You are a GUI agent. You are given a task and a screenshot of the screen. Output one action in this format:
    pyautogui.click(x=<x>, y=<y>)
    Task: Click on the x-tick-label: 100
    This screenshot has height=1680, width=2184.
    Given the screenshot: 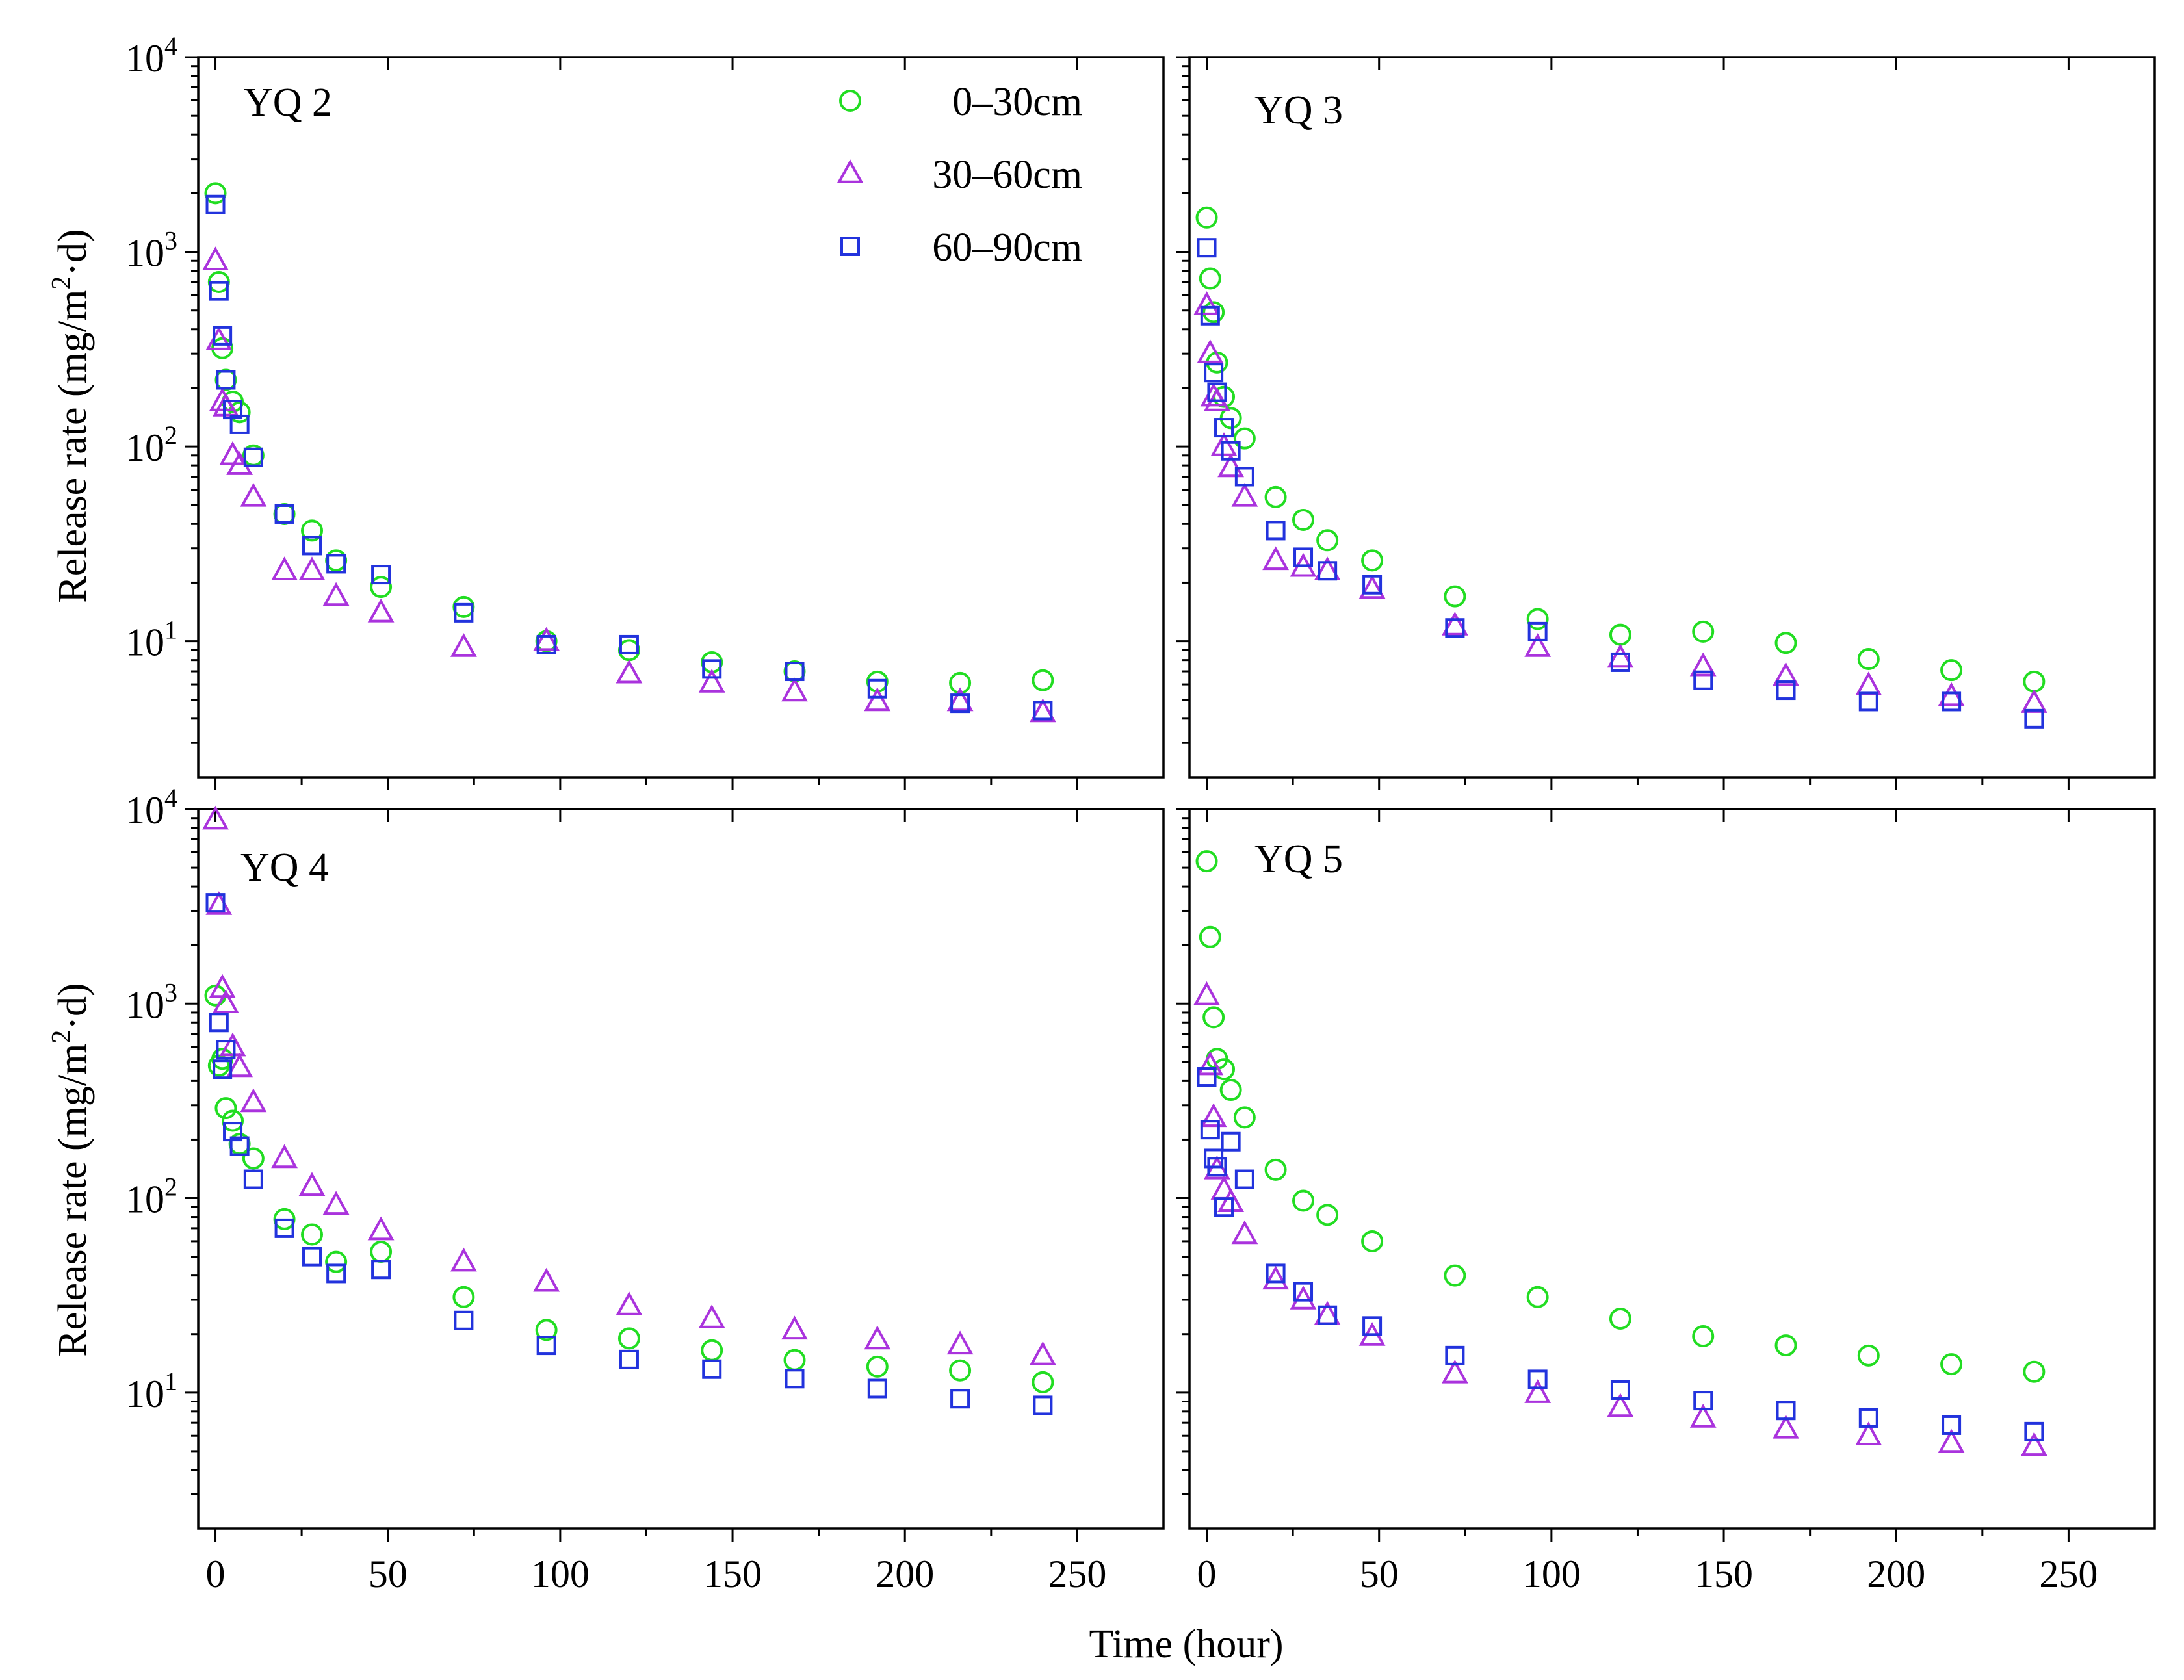 What is the action you would take?
    pyautogui.click(x=1552, y=1574)
    